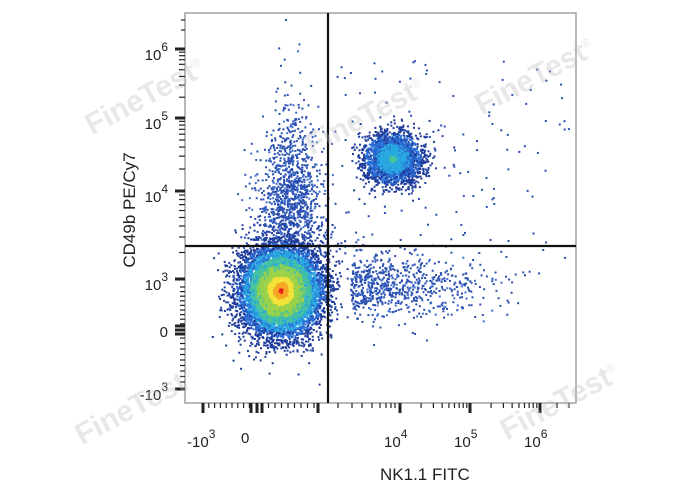  Describe the element at coordinates (129, 210) in the screenshot. I see `y-axis-title: CD49b PE/Cy7` at that location.